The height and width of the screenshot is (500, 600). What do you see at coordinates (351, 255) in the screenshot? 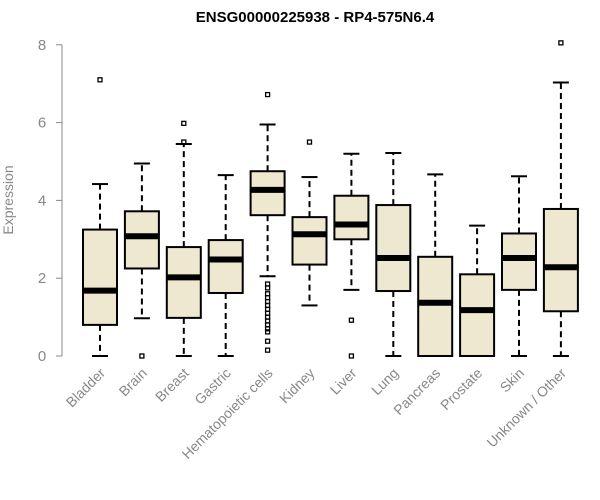
I see `box-liver` at bounding box center [351, 255].